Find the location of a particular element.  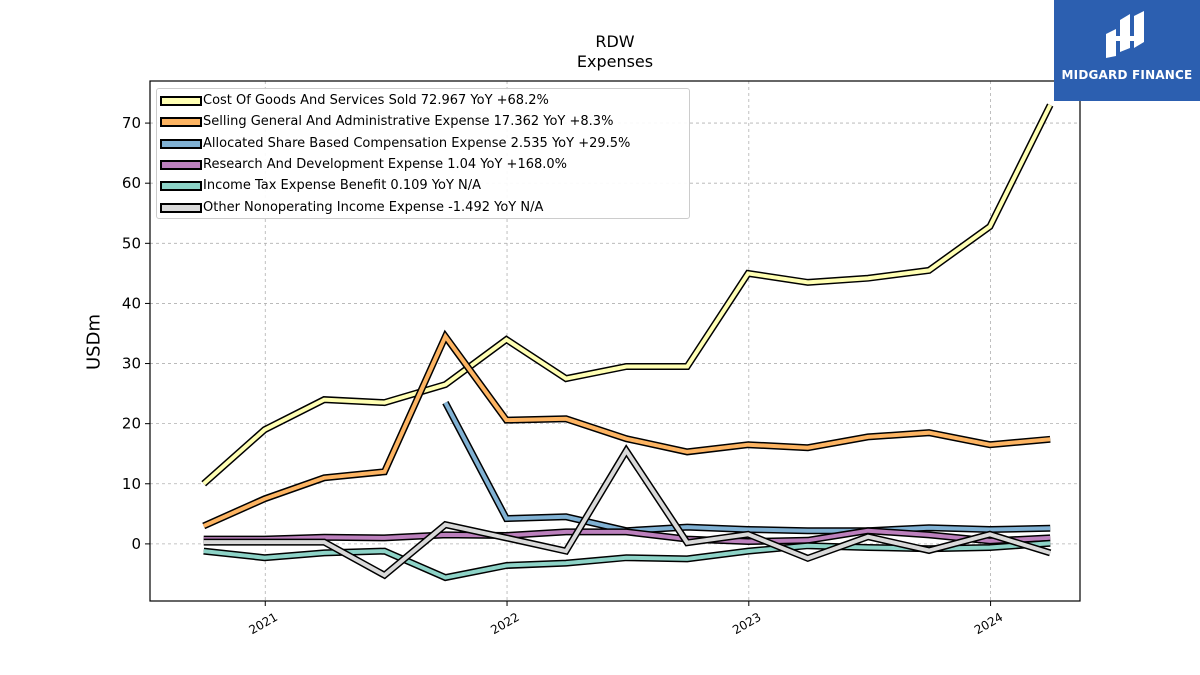

brand-name: MIDGARD FINANCE is located at coordinates (1127, 75).